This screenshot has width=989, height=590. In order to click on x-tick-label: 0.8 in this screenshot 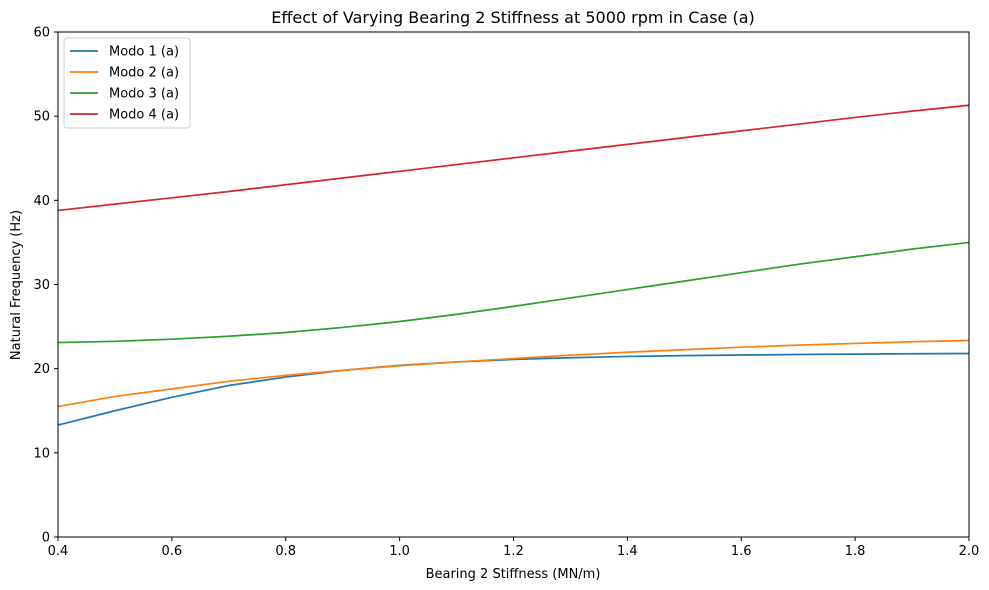, I will do `click(285, 551)`.